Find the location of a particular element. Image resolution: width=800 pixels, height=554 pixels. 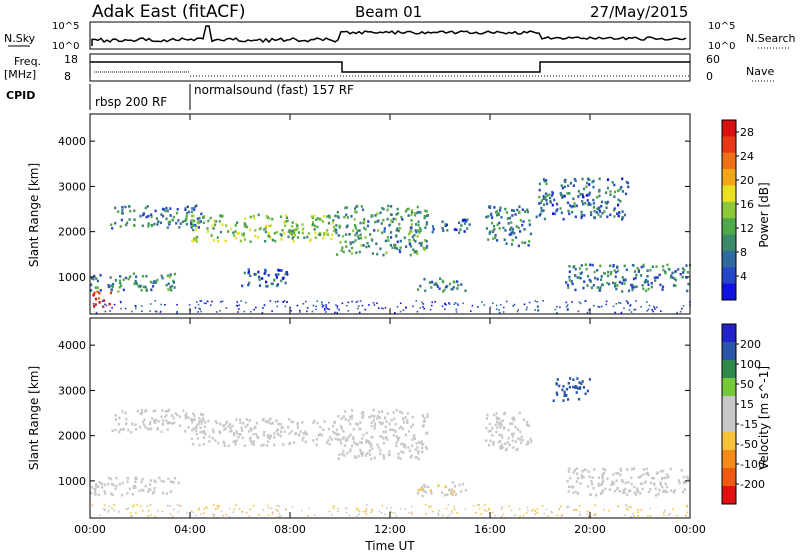

velocity-y-label: Slant Range [km] is located at coordinates (34, 418).